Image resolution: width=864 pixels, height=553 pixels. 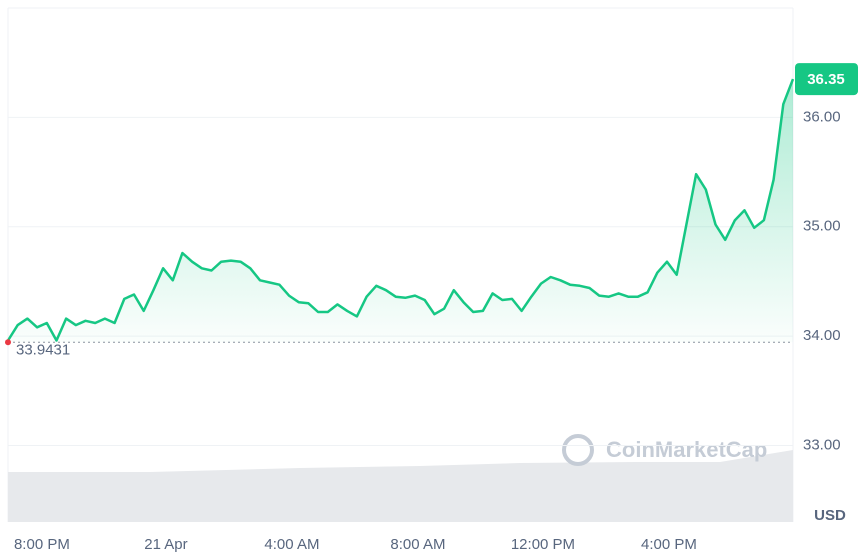 What do you see at coordinates (822, 444) in the screenshot?
I see `y-tick-label: 33.00` at bounding box center [822, 444].